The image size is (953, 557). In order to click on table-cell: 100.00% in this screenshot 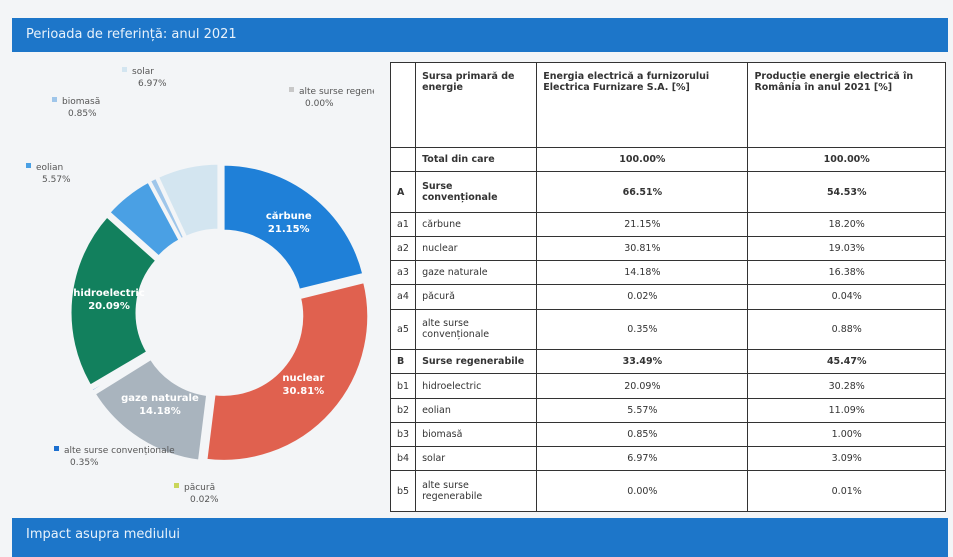, I will do `click(642, 159)`.